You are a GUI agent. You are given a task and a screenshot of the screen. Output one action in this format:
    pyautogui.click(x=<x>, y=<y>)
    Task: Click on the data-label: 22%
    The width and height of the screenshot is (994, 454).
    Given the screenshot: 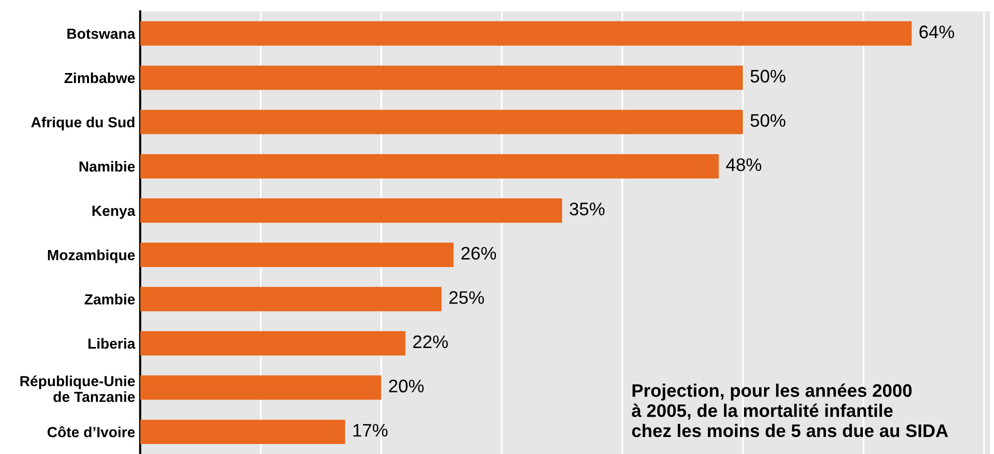 What is the action you would take?
    pyautogui.click(x=430, y=341)
    